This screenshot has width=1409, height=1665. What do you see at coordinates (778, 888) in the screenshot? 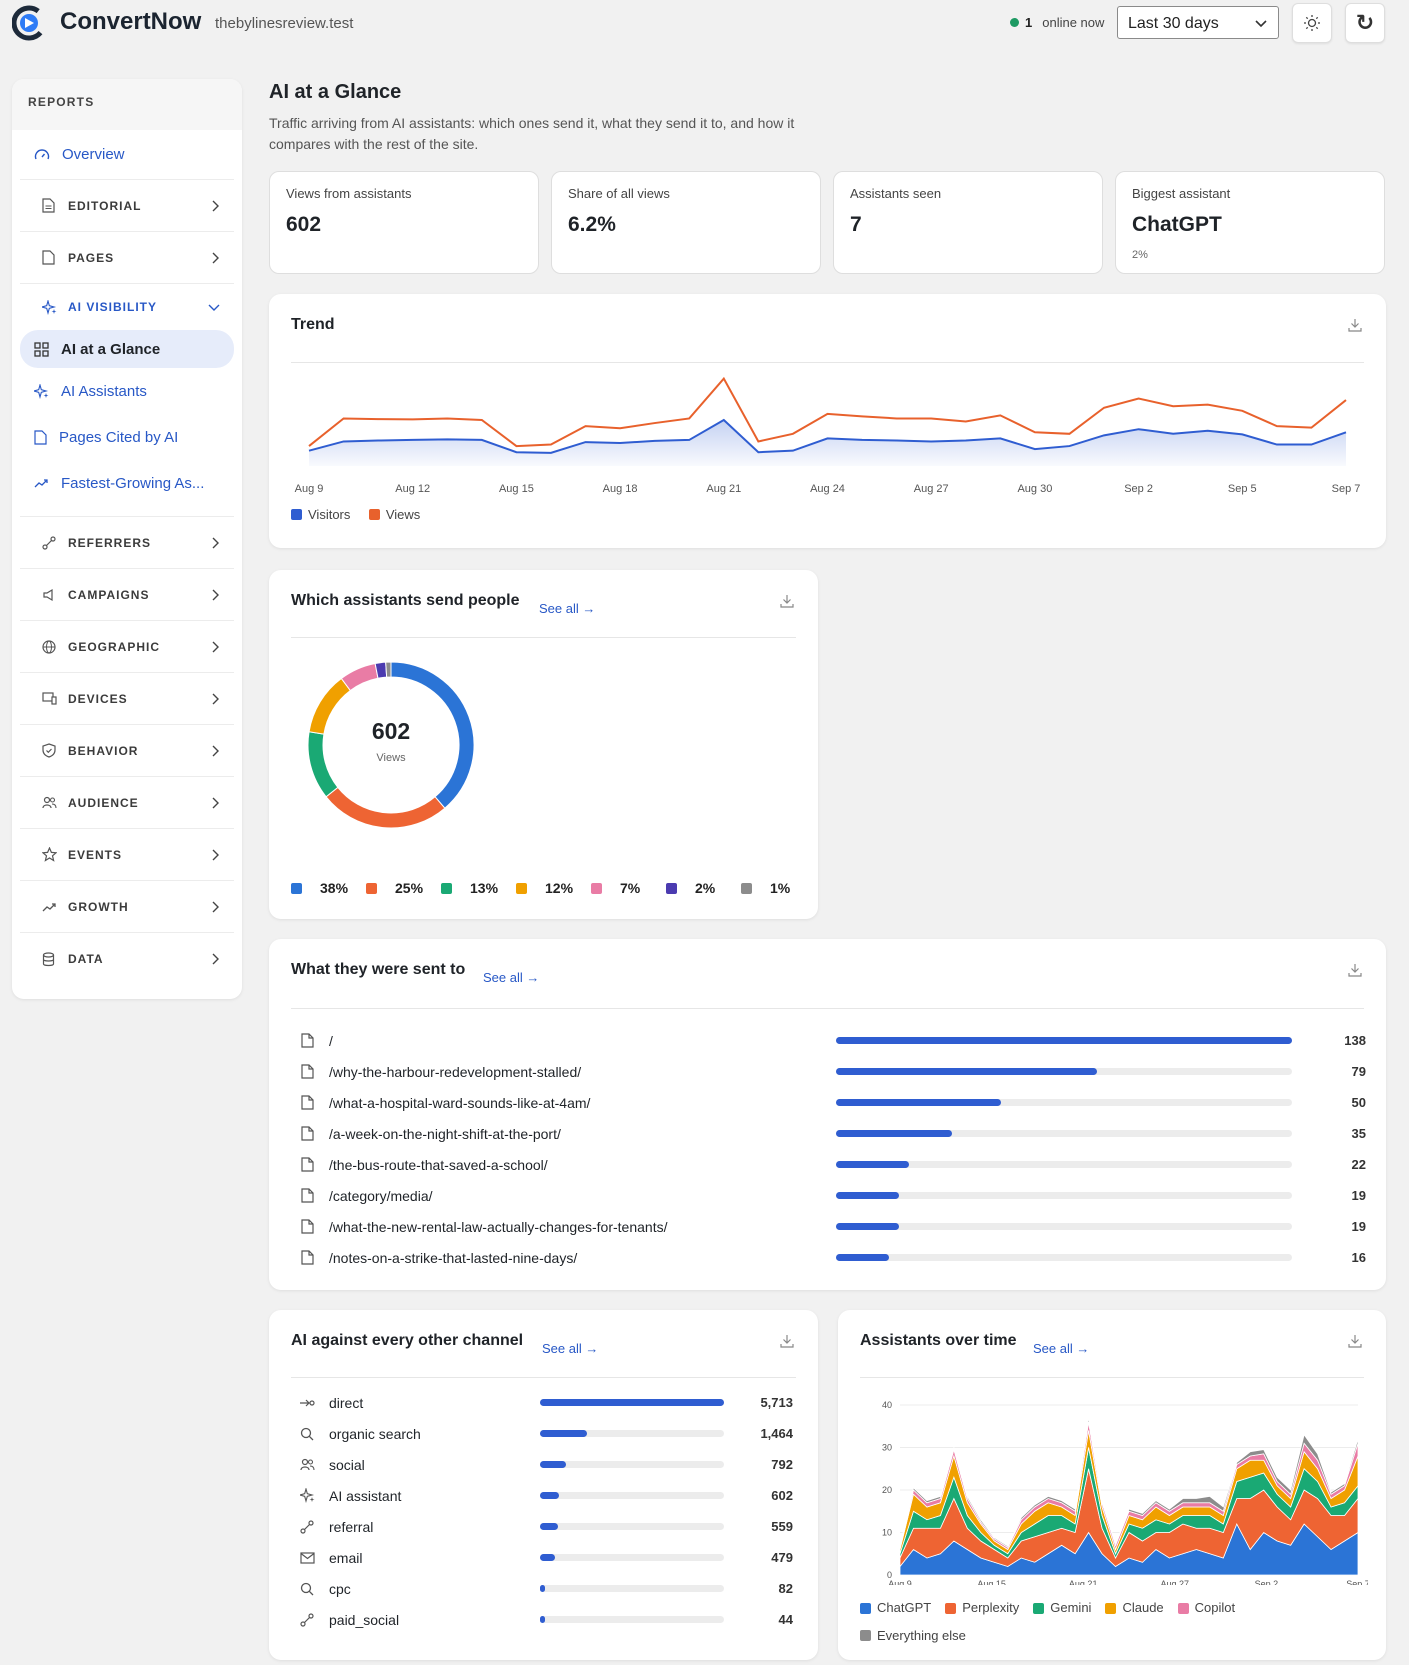
I see `donut-legend-item: 1%` at bounding box center [778, 888].